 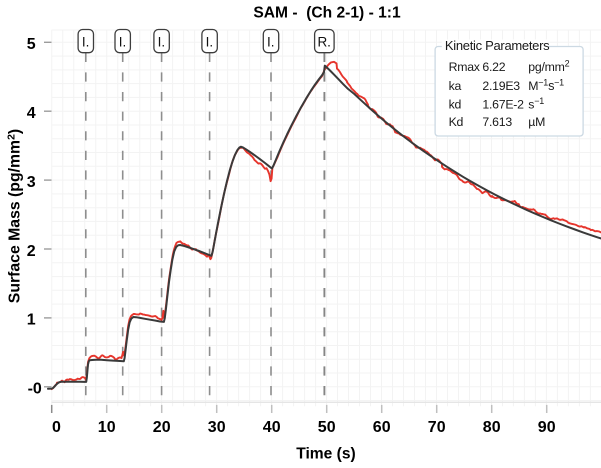 What do you see at coordinates (31, 113) in the screenshot?
I see `svg-text: 4` at bounding box center [31, 113].